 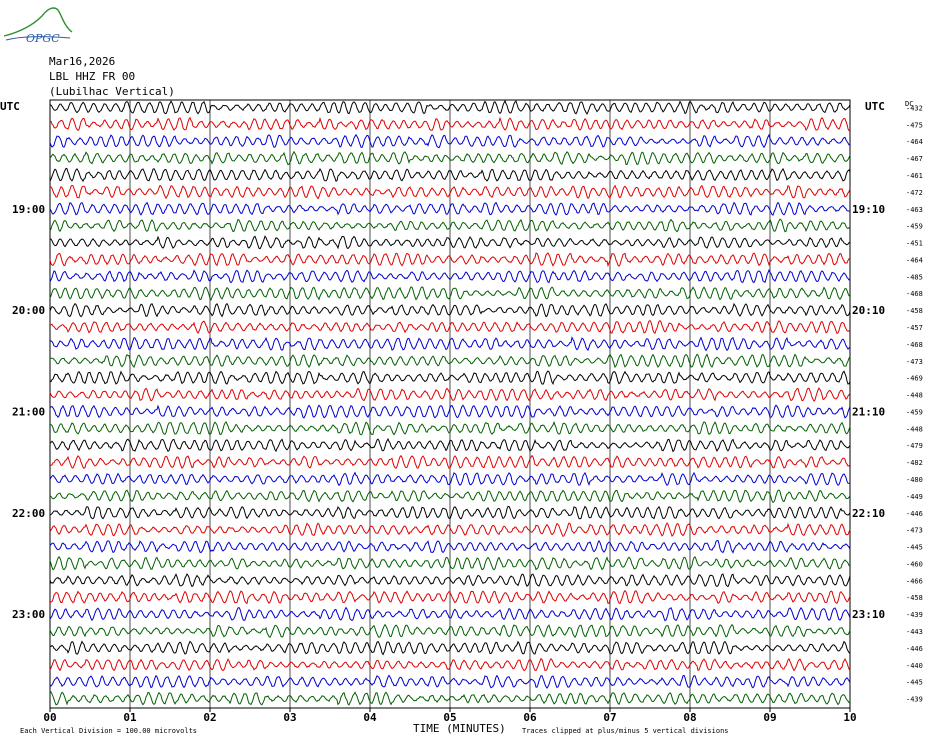 What do you see at coordinates (38, 22) in the screenshot?
I see `logo-mountain` at bounding box center [38, 22].